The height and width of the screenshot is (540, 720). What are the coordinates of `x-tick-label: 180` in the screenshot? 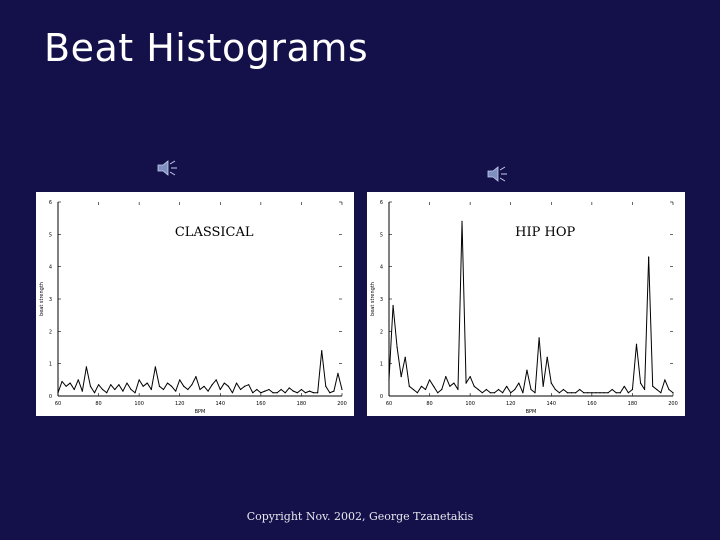 It's located at (633, 404).